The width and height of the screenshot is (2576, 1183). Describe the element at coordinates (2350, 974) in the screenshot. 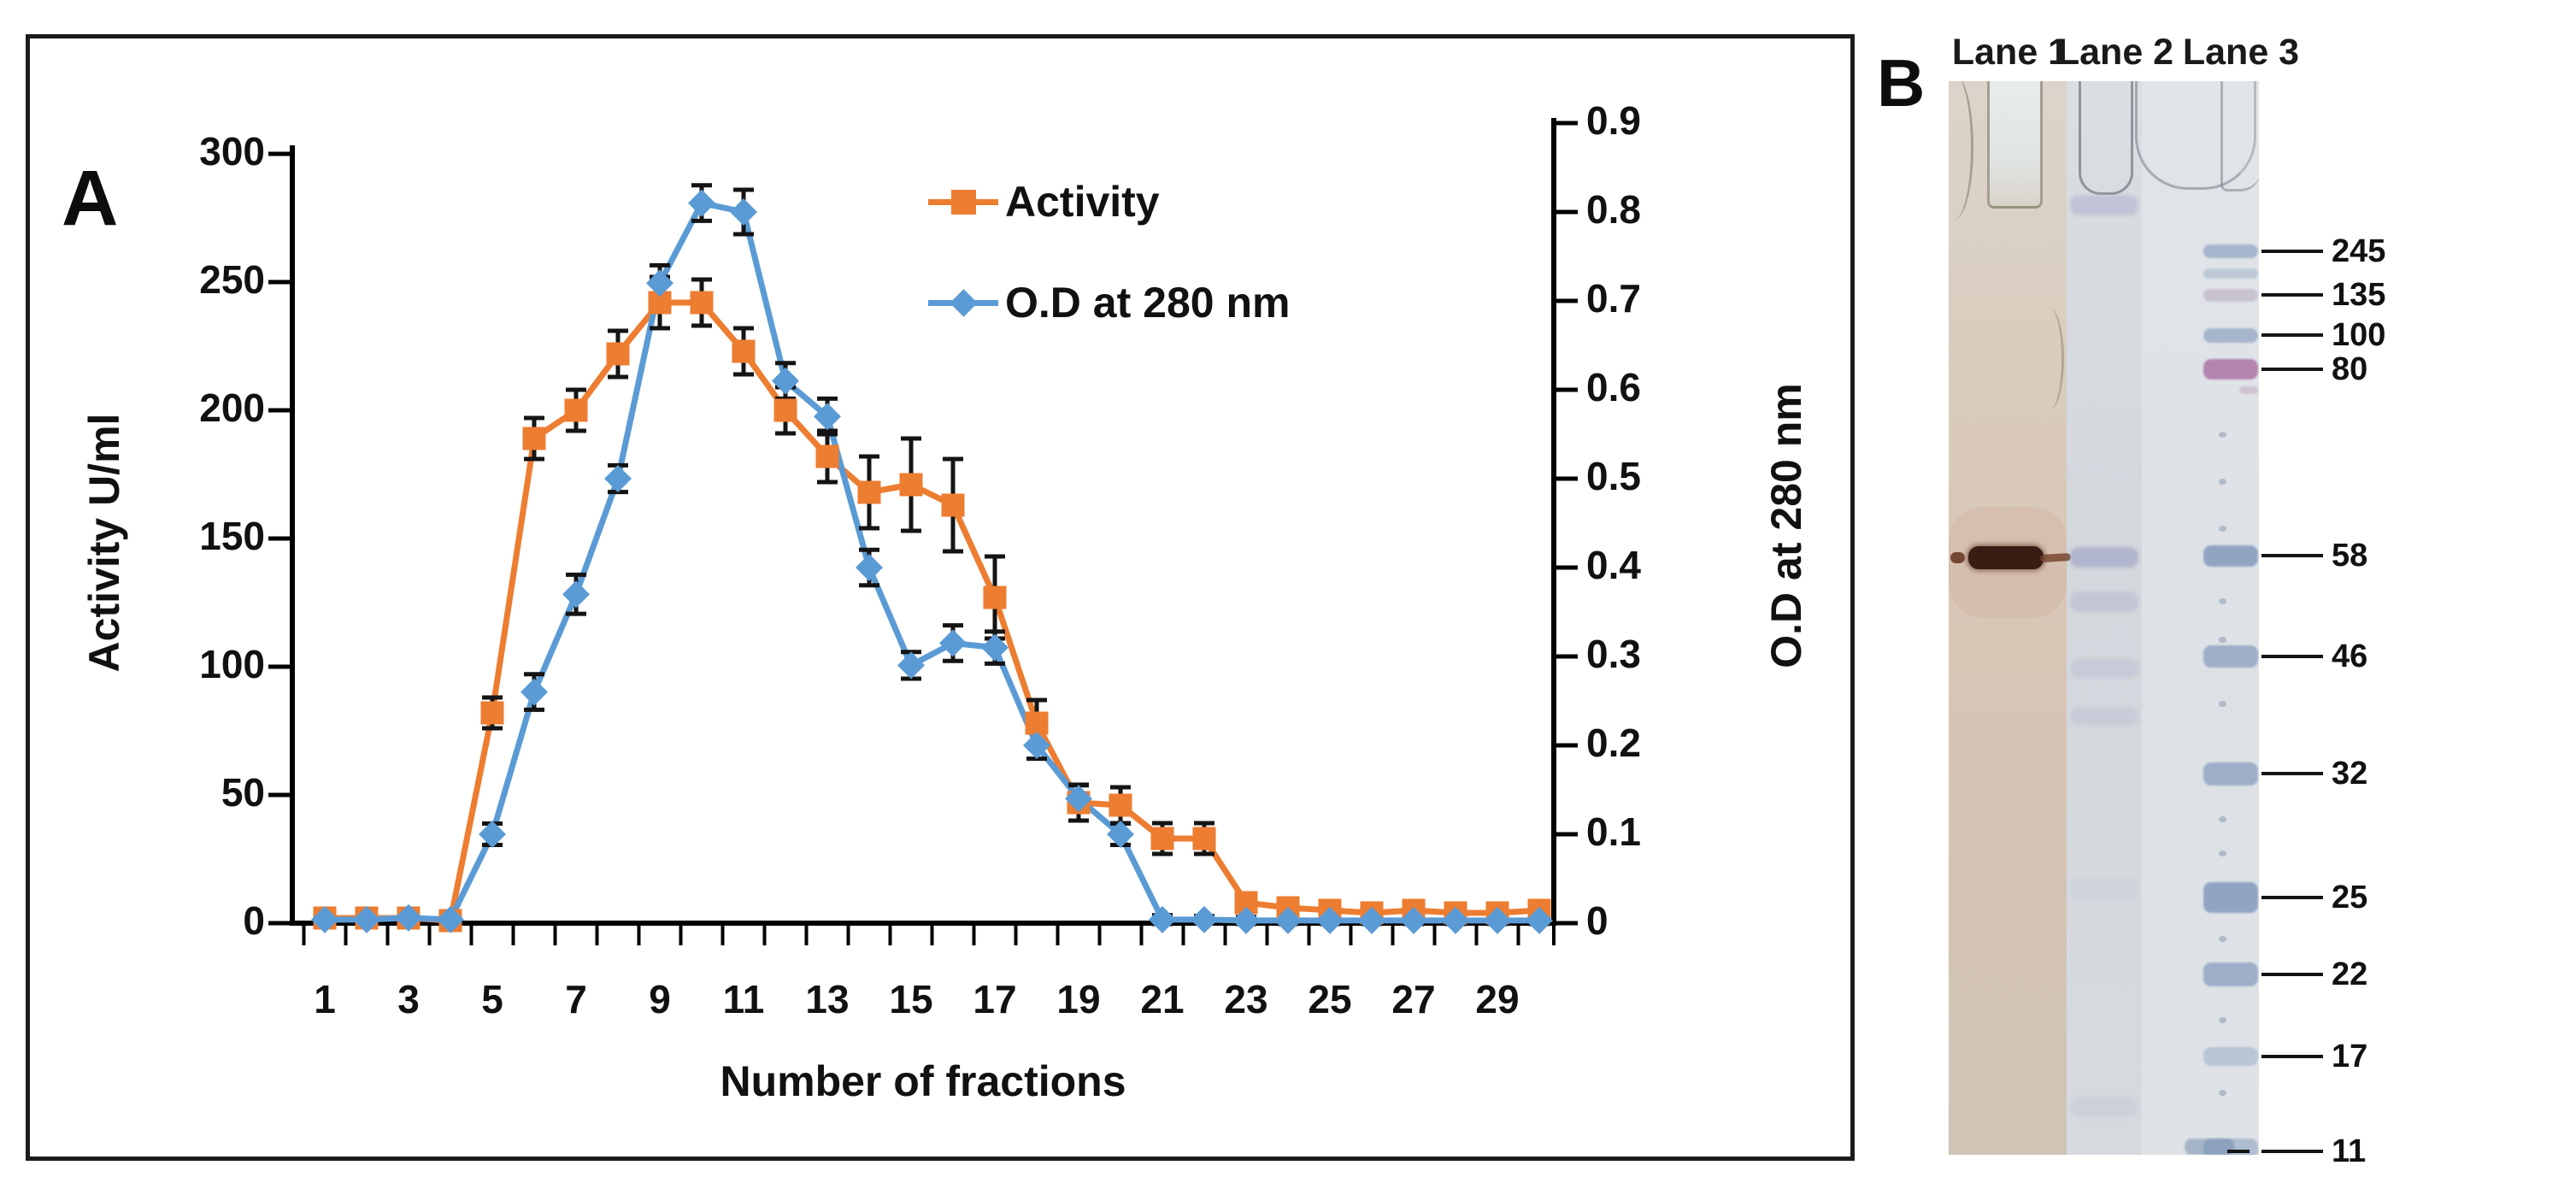

I see `mw-marker-label: 22` at that location.